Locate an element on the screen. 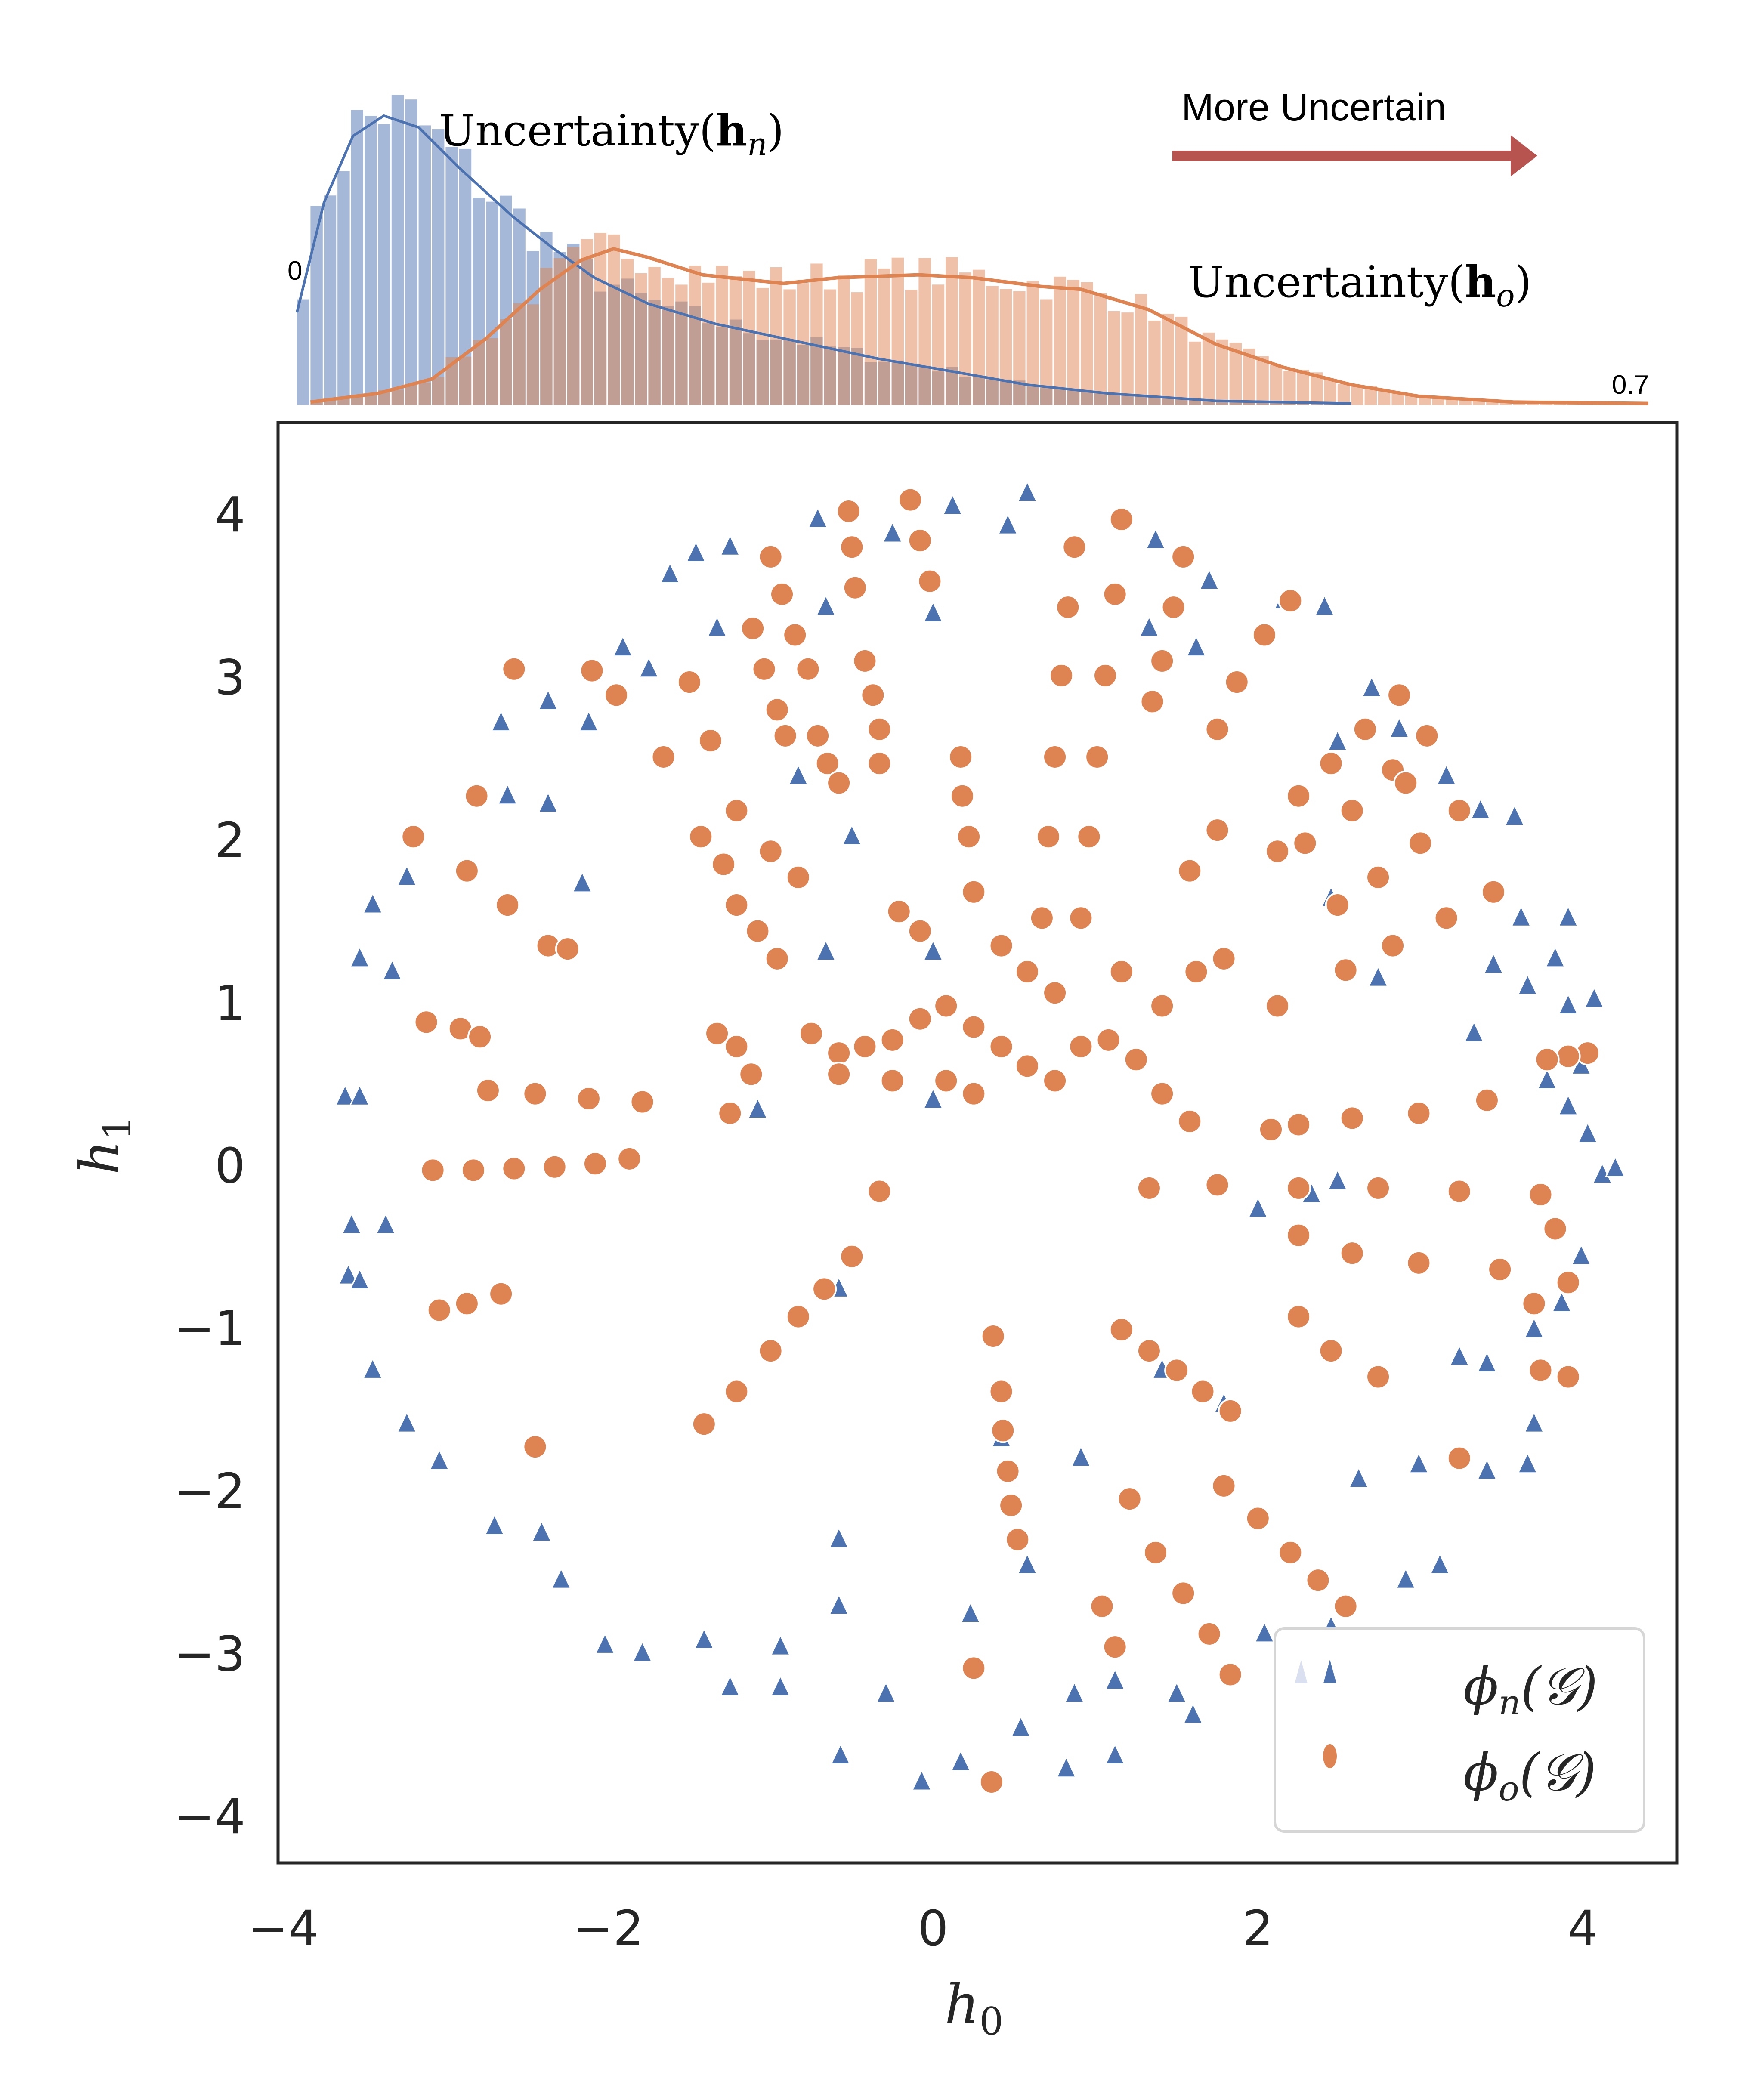 The image size is (1756, 2100). legend-box is located at coordinates (1459, 1730).